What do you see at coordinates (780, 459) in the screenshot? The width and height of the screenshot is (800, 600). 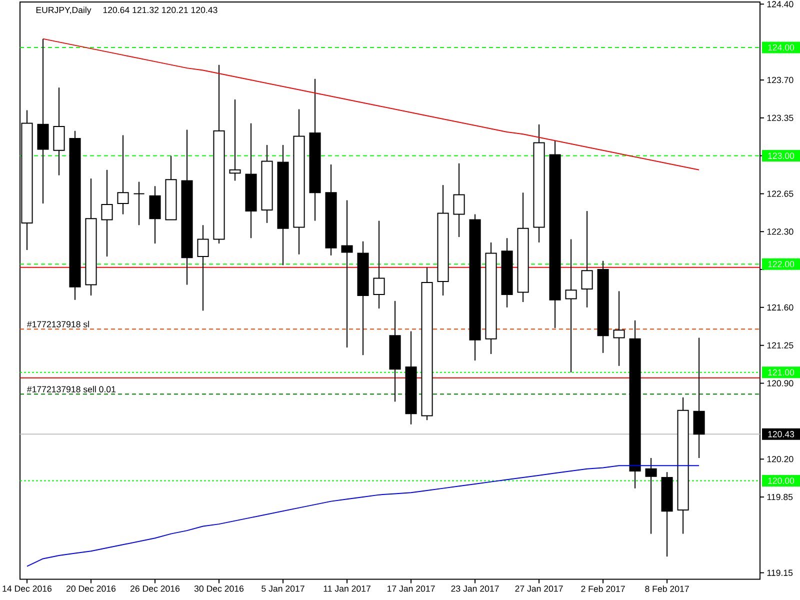 I see `y-tick-label: 120.20` at bounding box center [780, 459].